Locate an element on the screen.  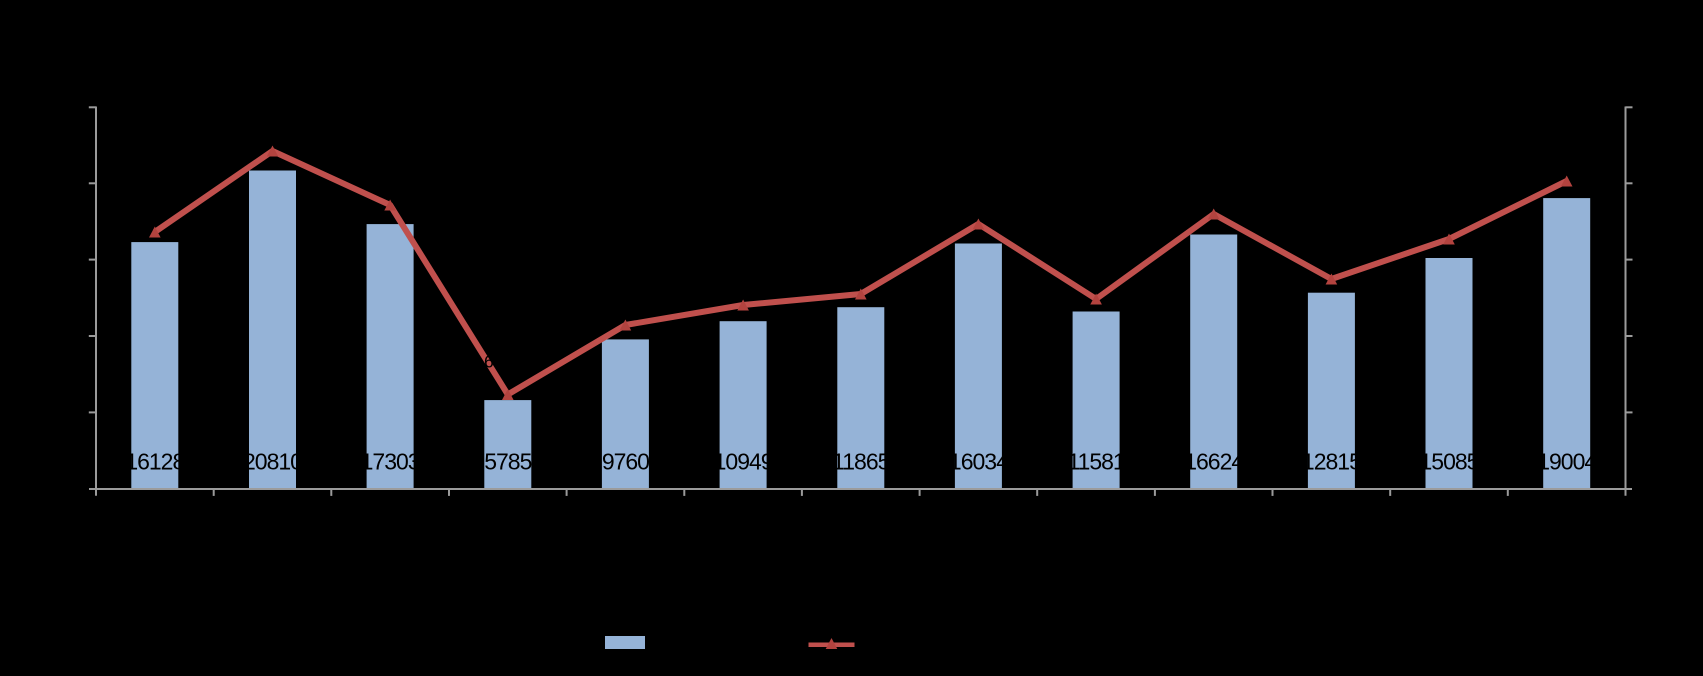
svg-text: 9760 is located at coordinates (625, 462).